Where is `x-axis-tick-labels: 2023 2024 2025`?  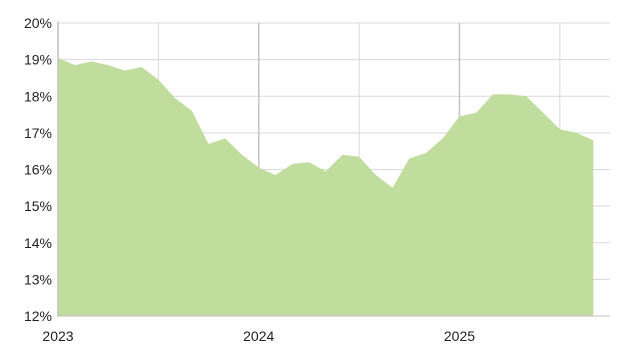
x-axis-tick-labels: 2023 2024 2025 is located at coordinates (258, 336).